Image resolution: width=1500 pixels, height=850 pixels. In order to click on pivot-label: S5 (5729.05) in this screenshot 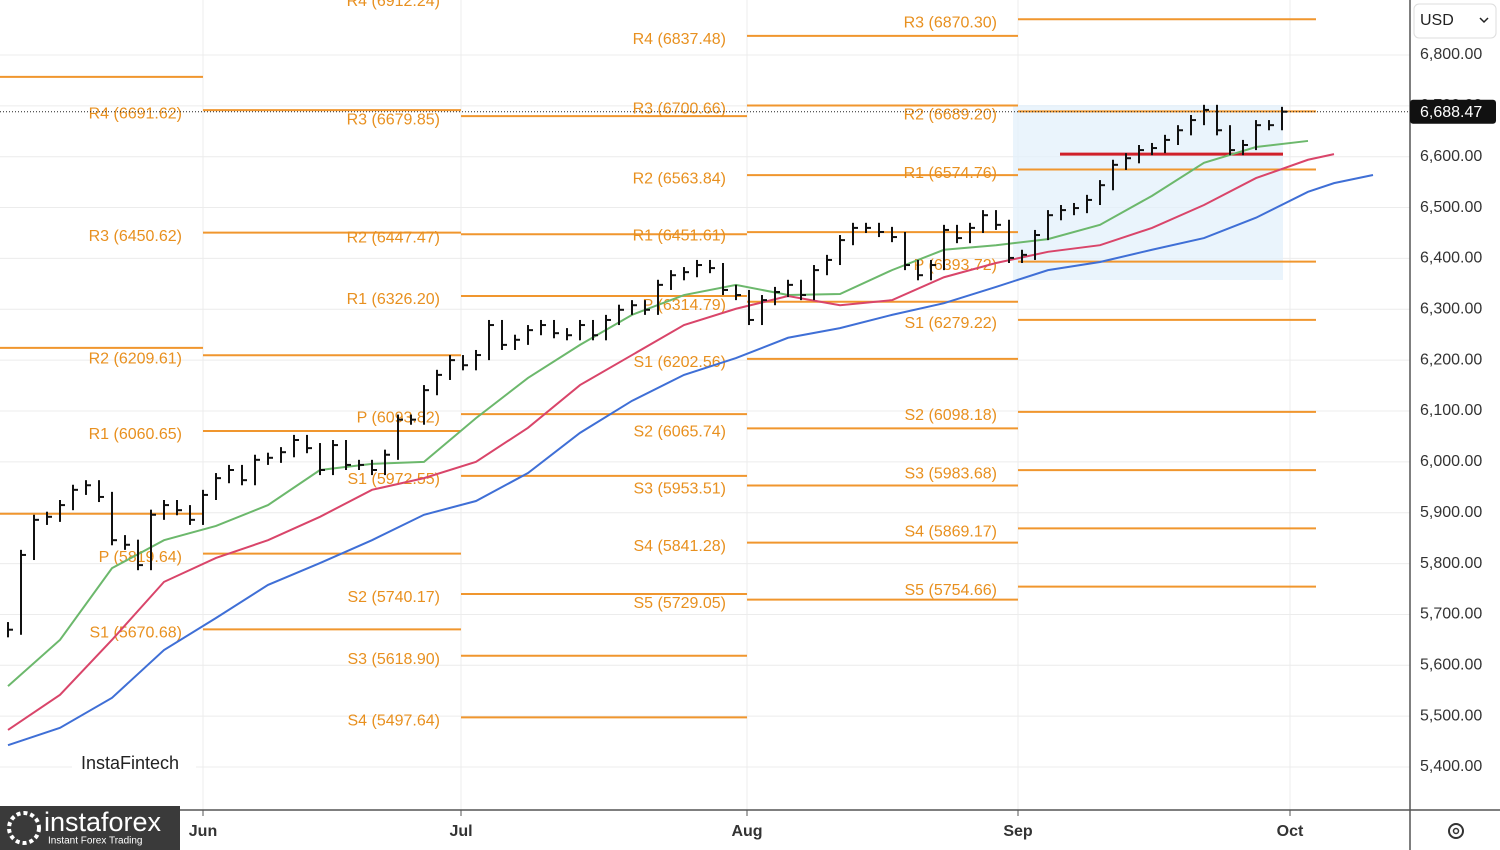, I will do `click(679, 603)`.